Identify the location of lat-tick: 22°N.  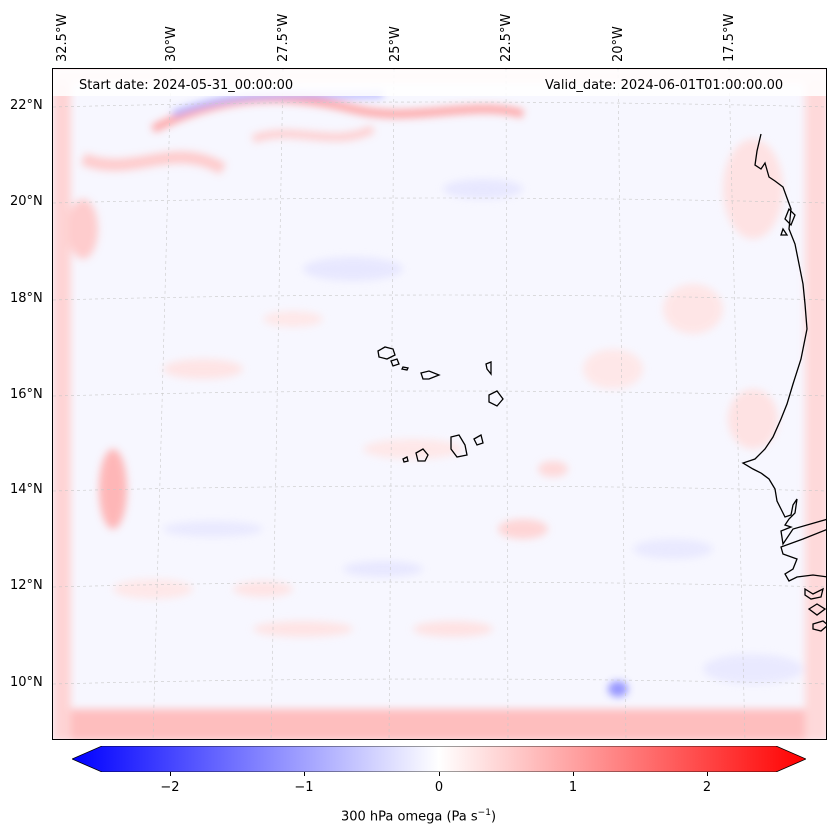
(26, 105).